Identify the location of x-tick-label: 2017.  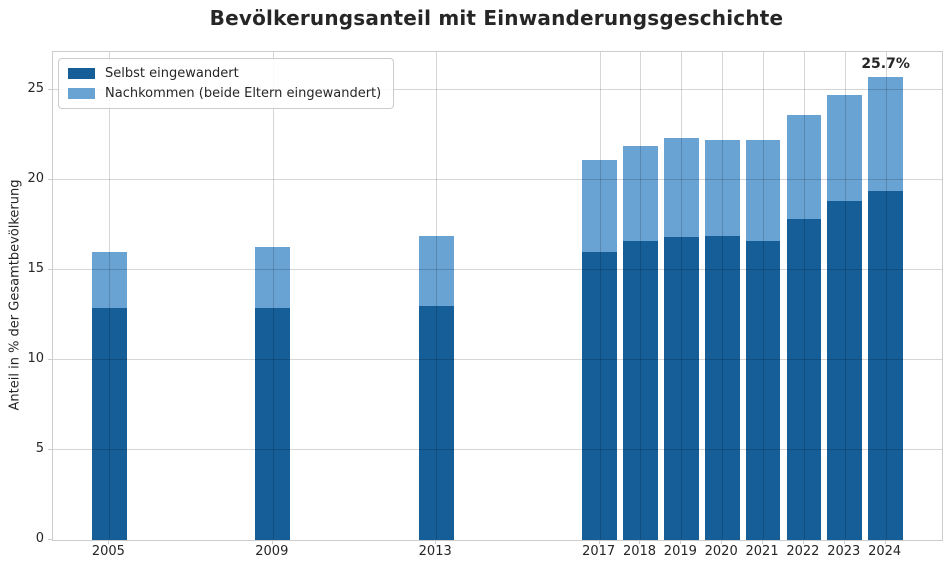
(599, 551).